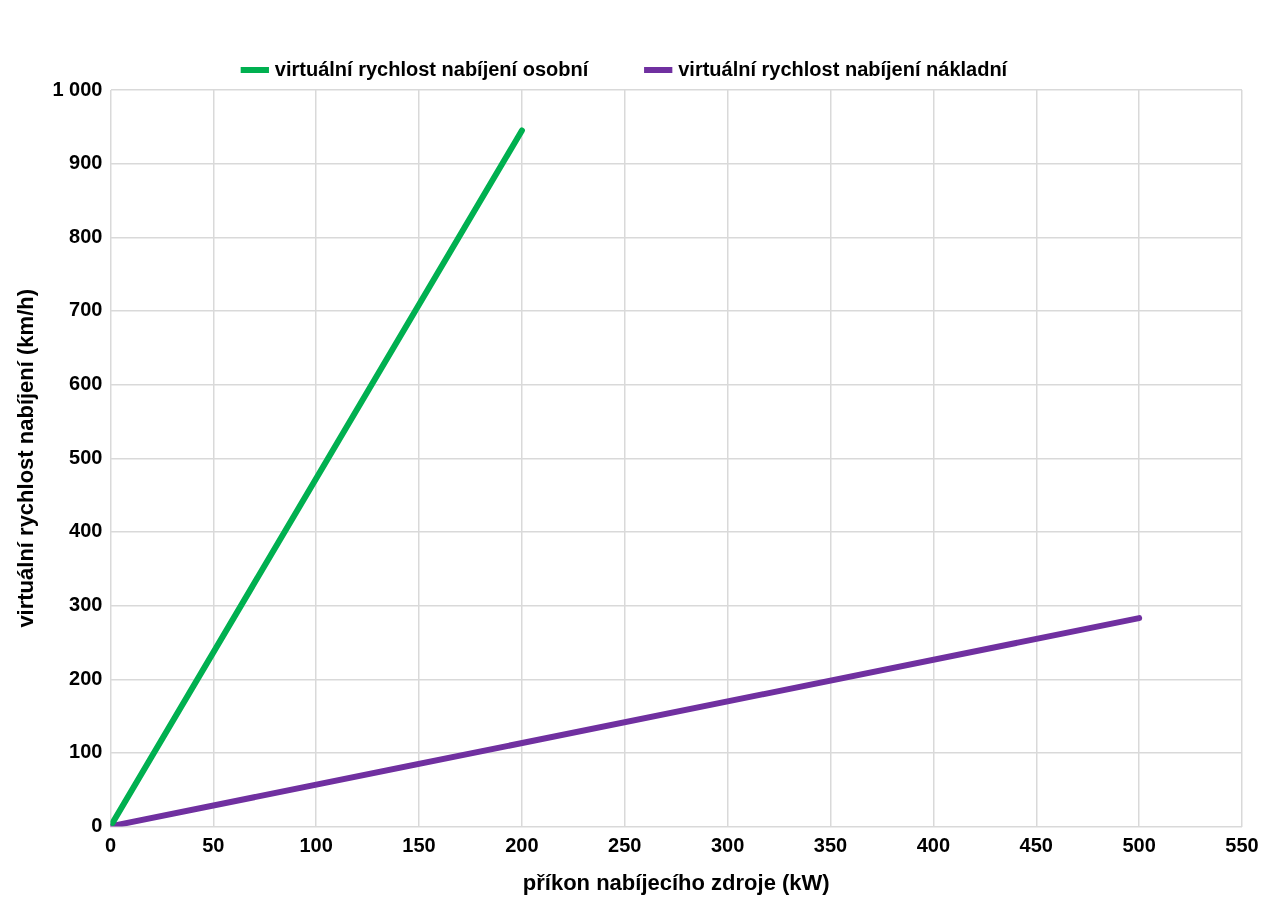 The width and height of the screenshot is (1282, 906). I want to click on x-tick-label: 200, so click(522, 845).